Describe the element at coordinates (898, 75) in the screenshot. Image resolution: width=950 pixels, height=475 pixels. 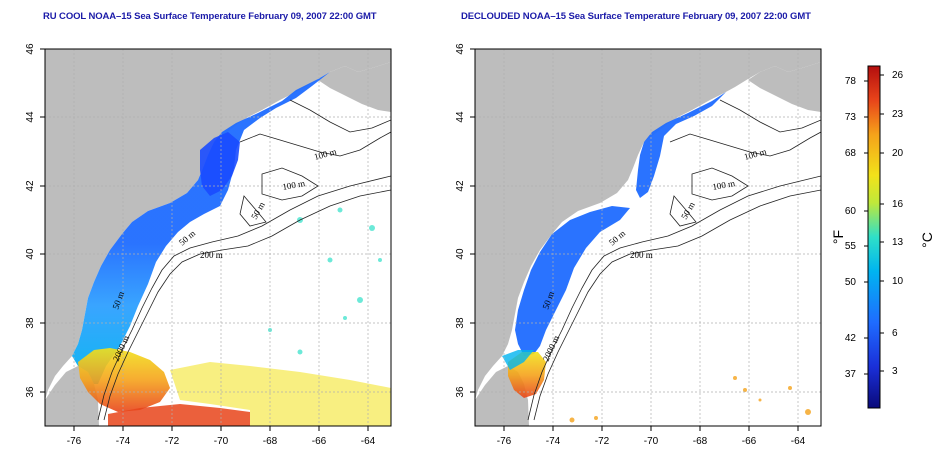
I see `colorbar-c-label: 26` at that location.